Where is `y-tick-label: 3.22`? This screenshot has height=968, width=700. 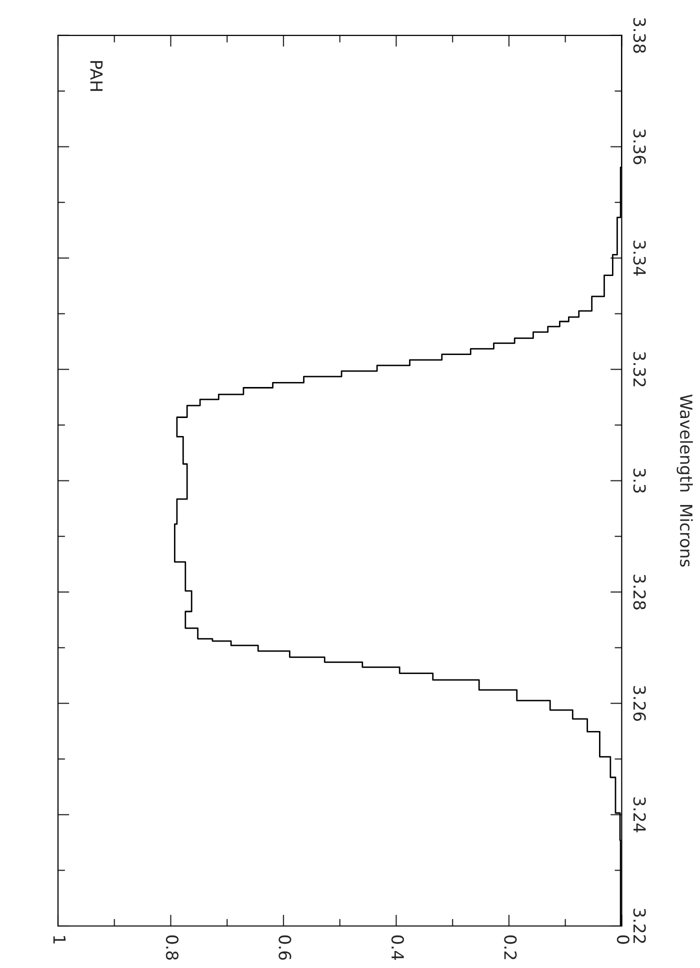
y-tick-label: 3.22 is located at coordinates (639, 925).